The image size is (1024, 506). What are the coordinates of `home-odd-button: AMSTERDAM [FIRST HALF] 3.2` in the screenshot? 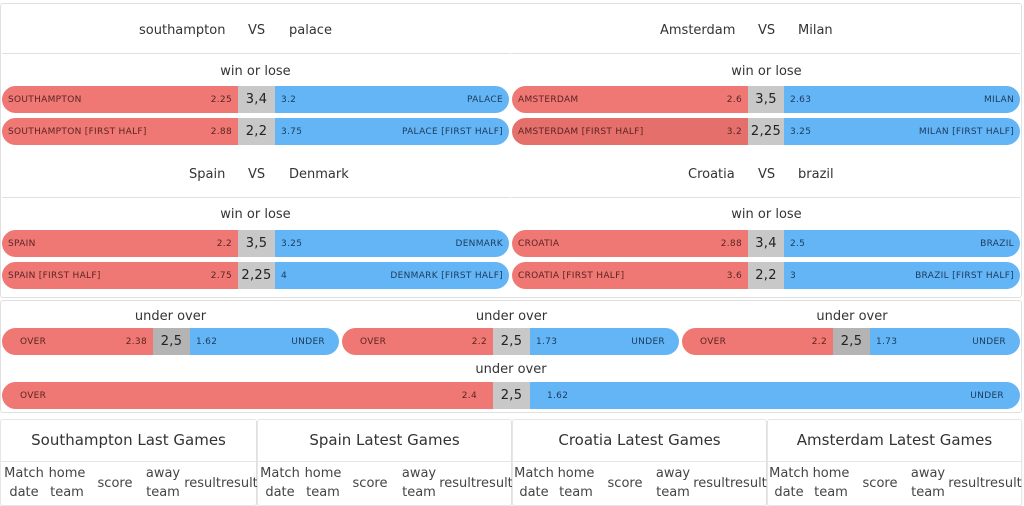 It's located at (630, 131).